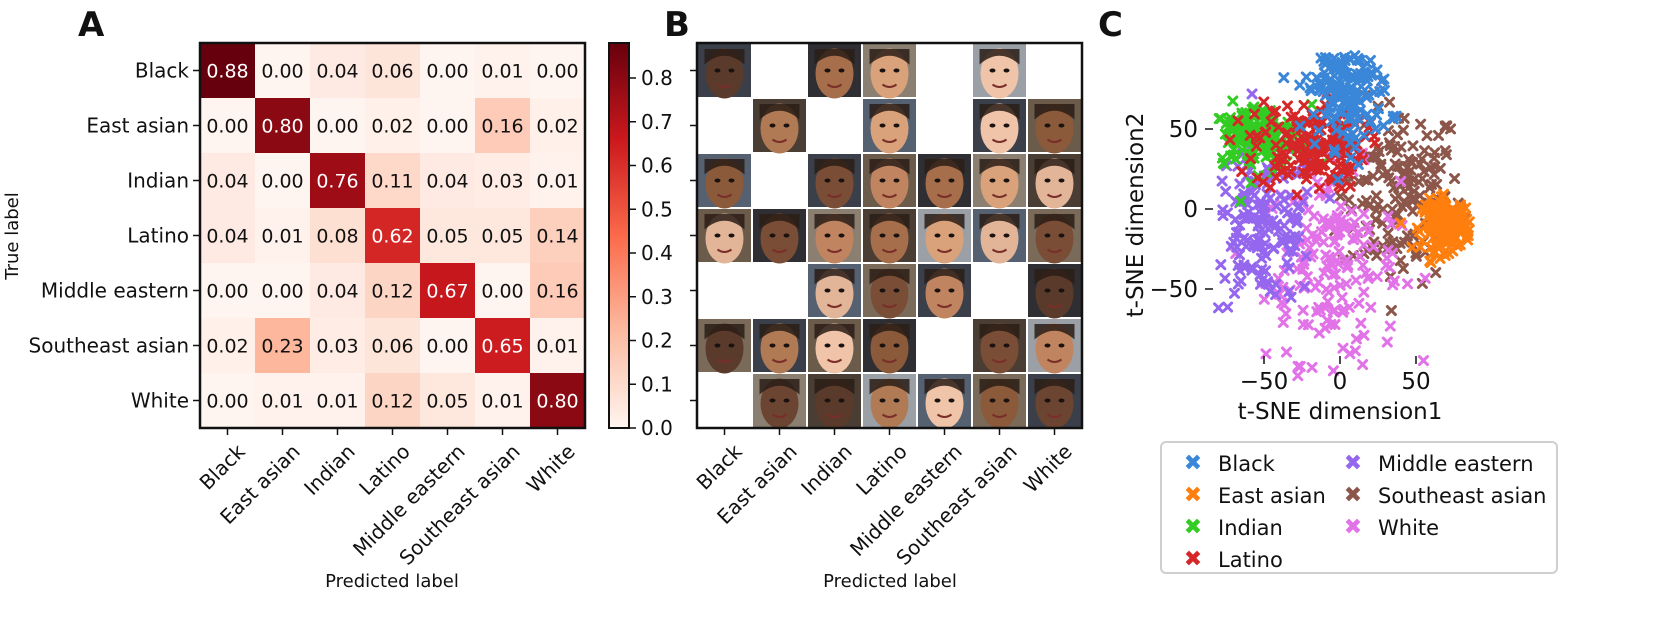 The image size is (1662, 633). I want to click on legend-label: Middle eastern, so click(1456, 464).